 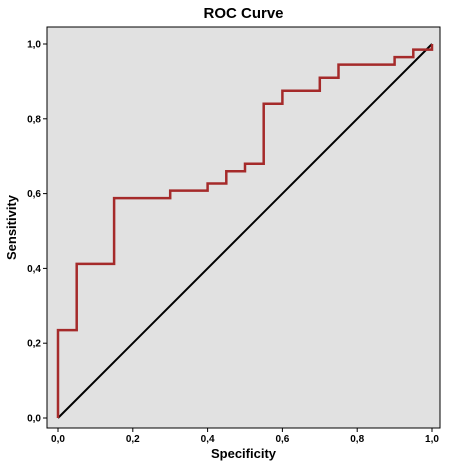 What do you see at coordinates (58, 439) in the screenshot?
I see `x-tick-label: 0,0` at bounding box center [58, 439].